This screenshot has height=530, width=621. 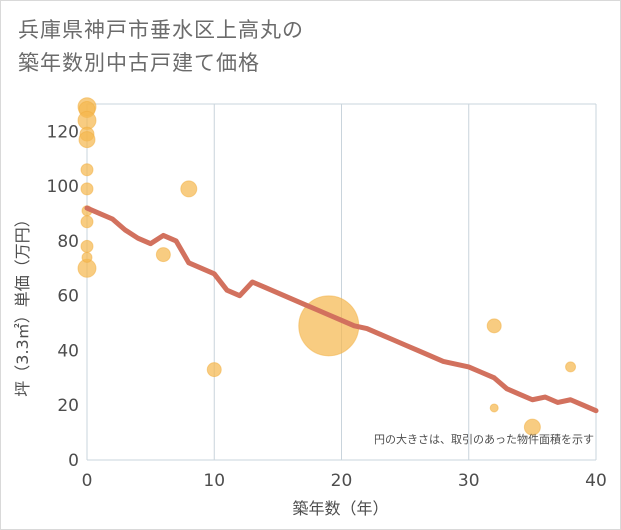 I want to click on x-tick-label: 30, so click(x=469, y=481).